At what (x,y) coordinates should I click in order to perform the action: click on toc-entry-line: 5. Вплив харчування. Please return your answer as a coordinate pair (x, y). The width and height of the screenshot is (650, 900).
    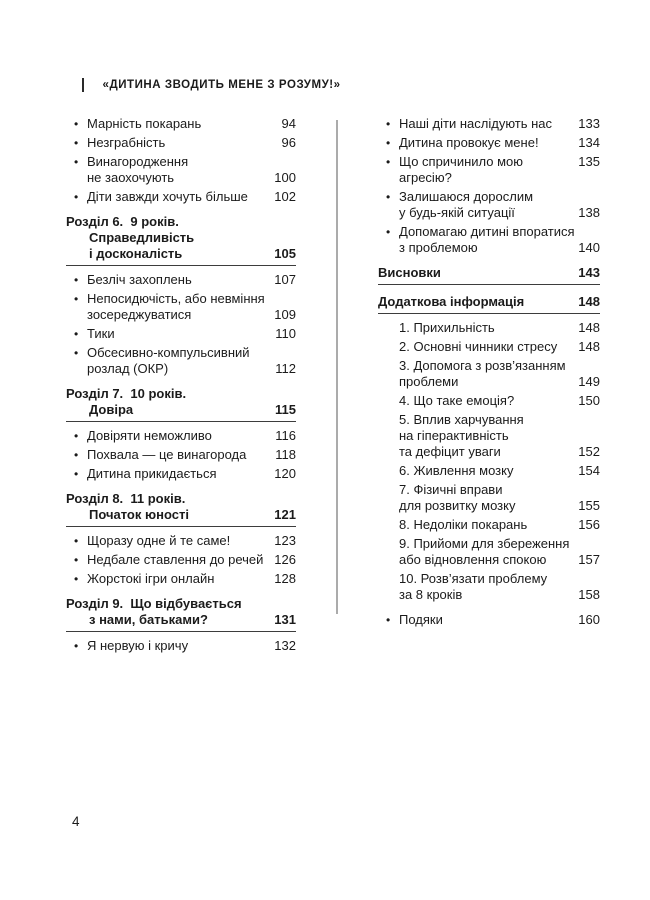
    Looking at the image, I should click on (499, 420).